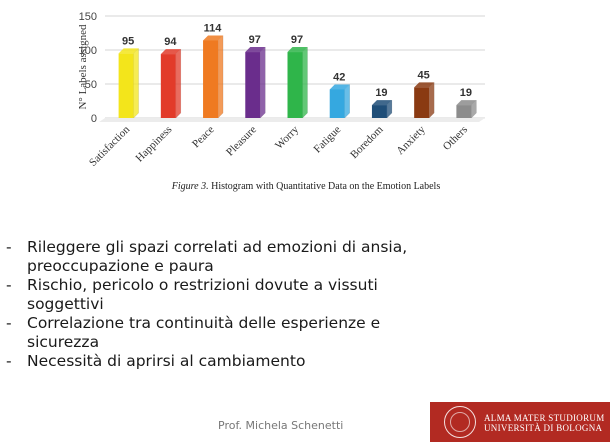 The image size is (612, 445). Describe the element at coordinates (460, 422) in the screenshot. I see `university-seal-icon` at that location.